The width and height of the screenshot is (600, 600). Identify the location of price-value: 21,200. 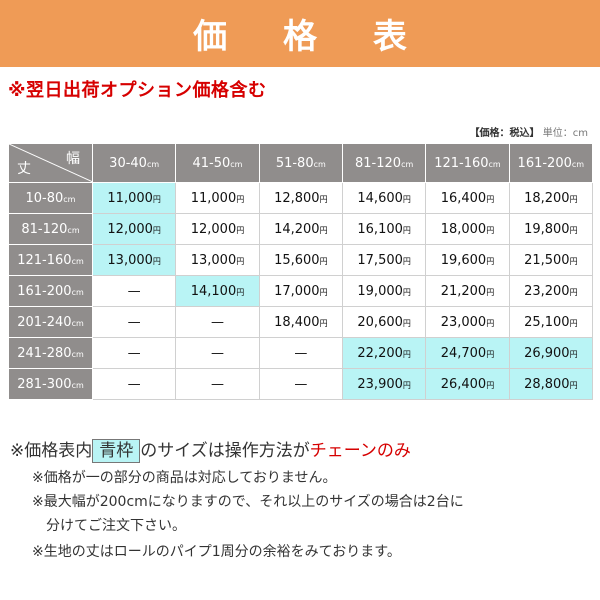
(463, 291).